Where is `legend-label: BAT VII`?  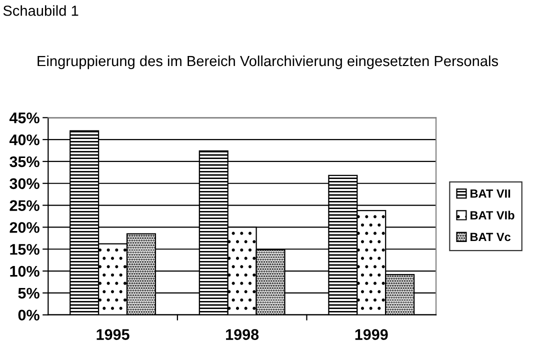 legend-label: BAT VII is located at coordinates (490, 194).